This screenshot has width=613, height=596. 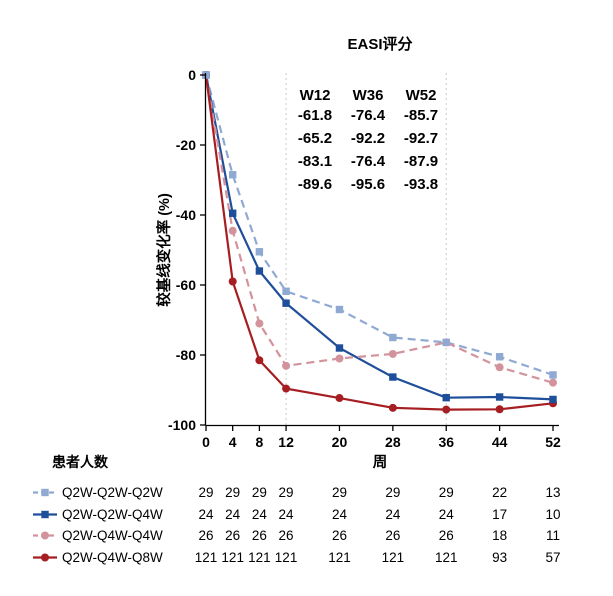 I want to click on annotation-value: -83.1, so click(x=315, y=161).